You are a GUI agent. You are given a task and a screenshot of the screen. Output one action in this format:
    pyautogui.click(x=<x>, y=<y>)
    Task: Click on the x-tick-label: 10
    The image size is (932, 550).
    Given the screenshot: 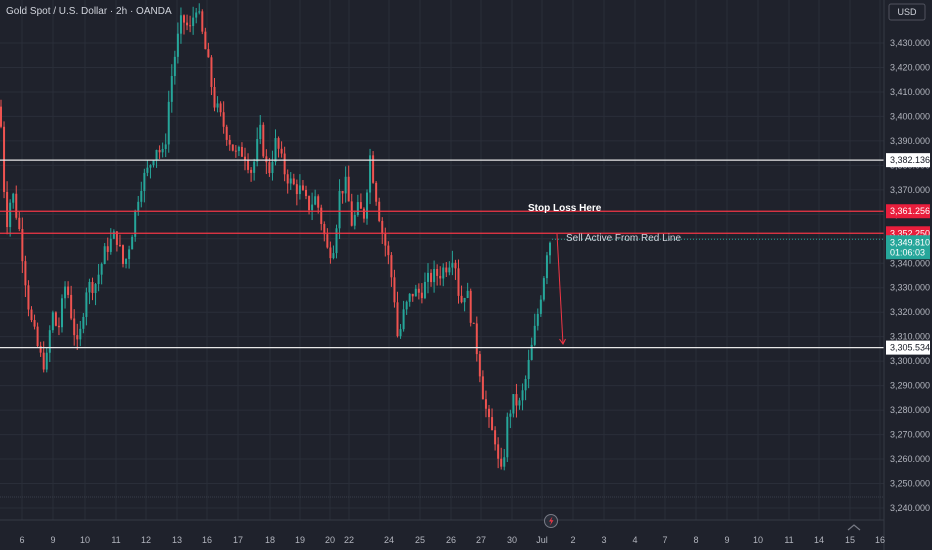 What is the action you would take?
    pyautogui.click(x=85, y=540)
    